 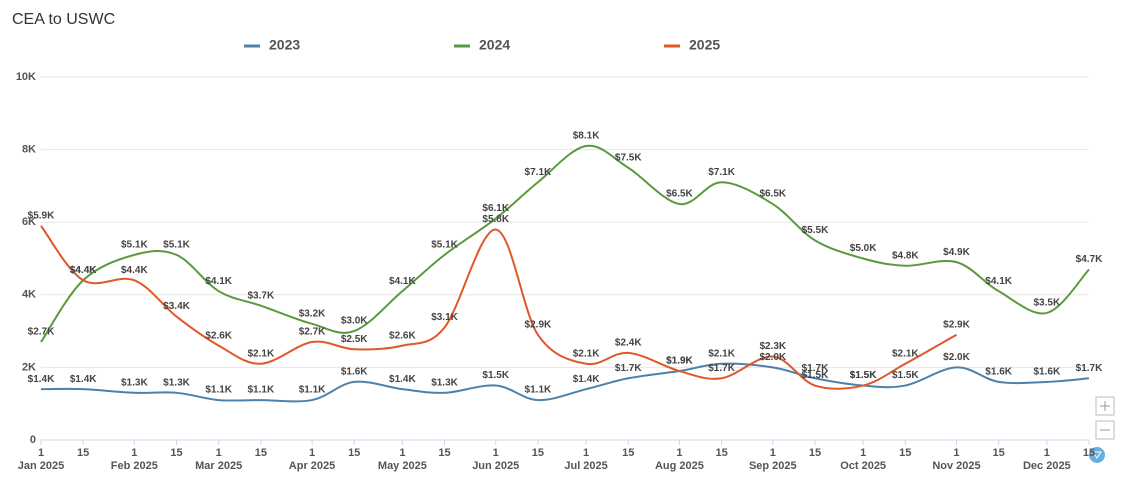 What do you see at coordinates (1105, 406) in the screenshot?
I see `zoom-in-icon` at bounding box center [1105, 406].